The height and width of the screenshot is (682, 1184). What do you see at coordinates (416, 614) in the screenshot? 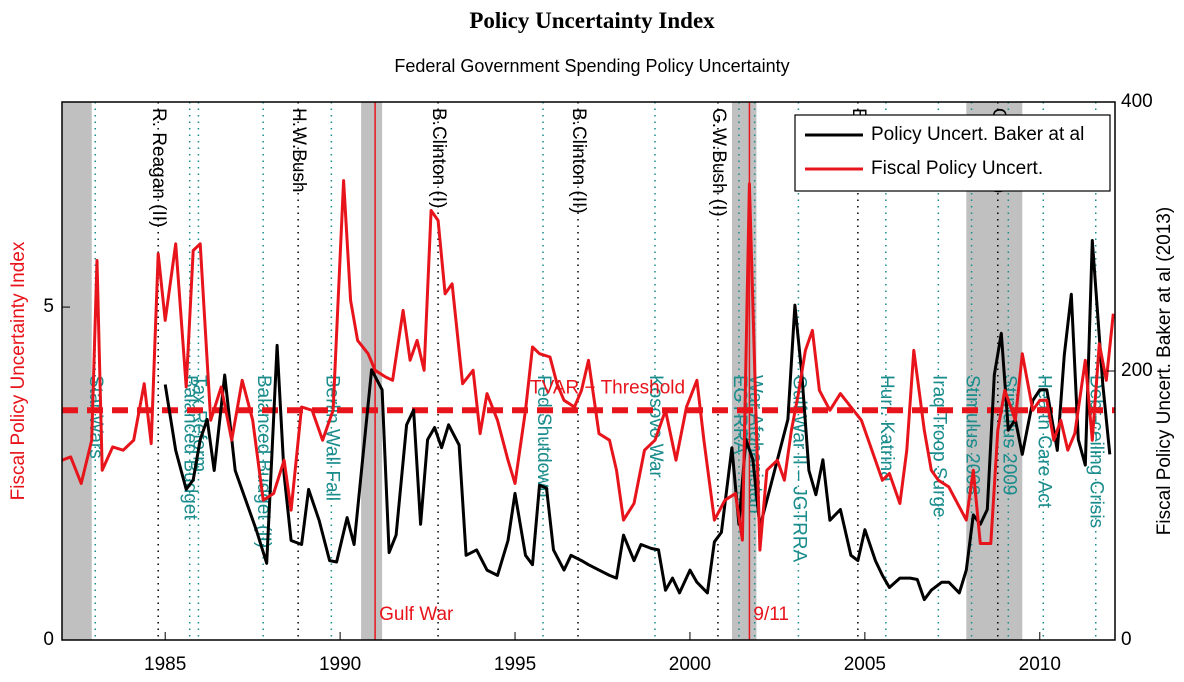
I see `event-label: Gulf War` at bounding box center [416, 614].